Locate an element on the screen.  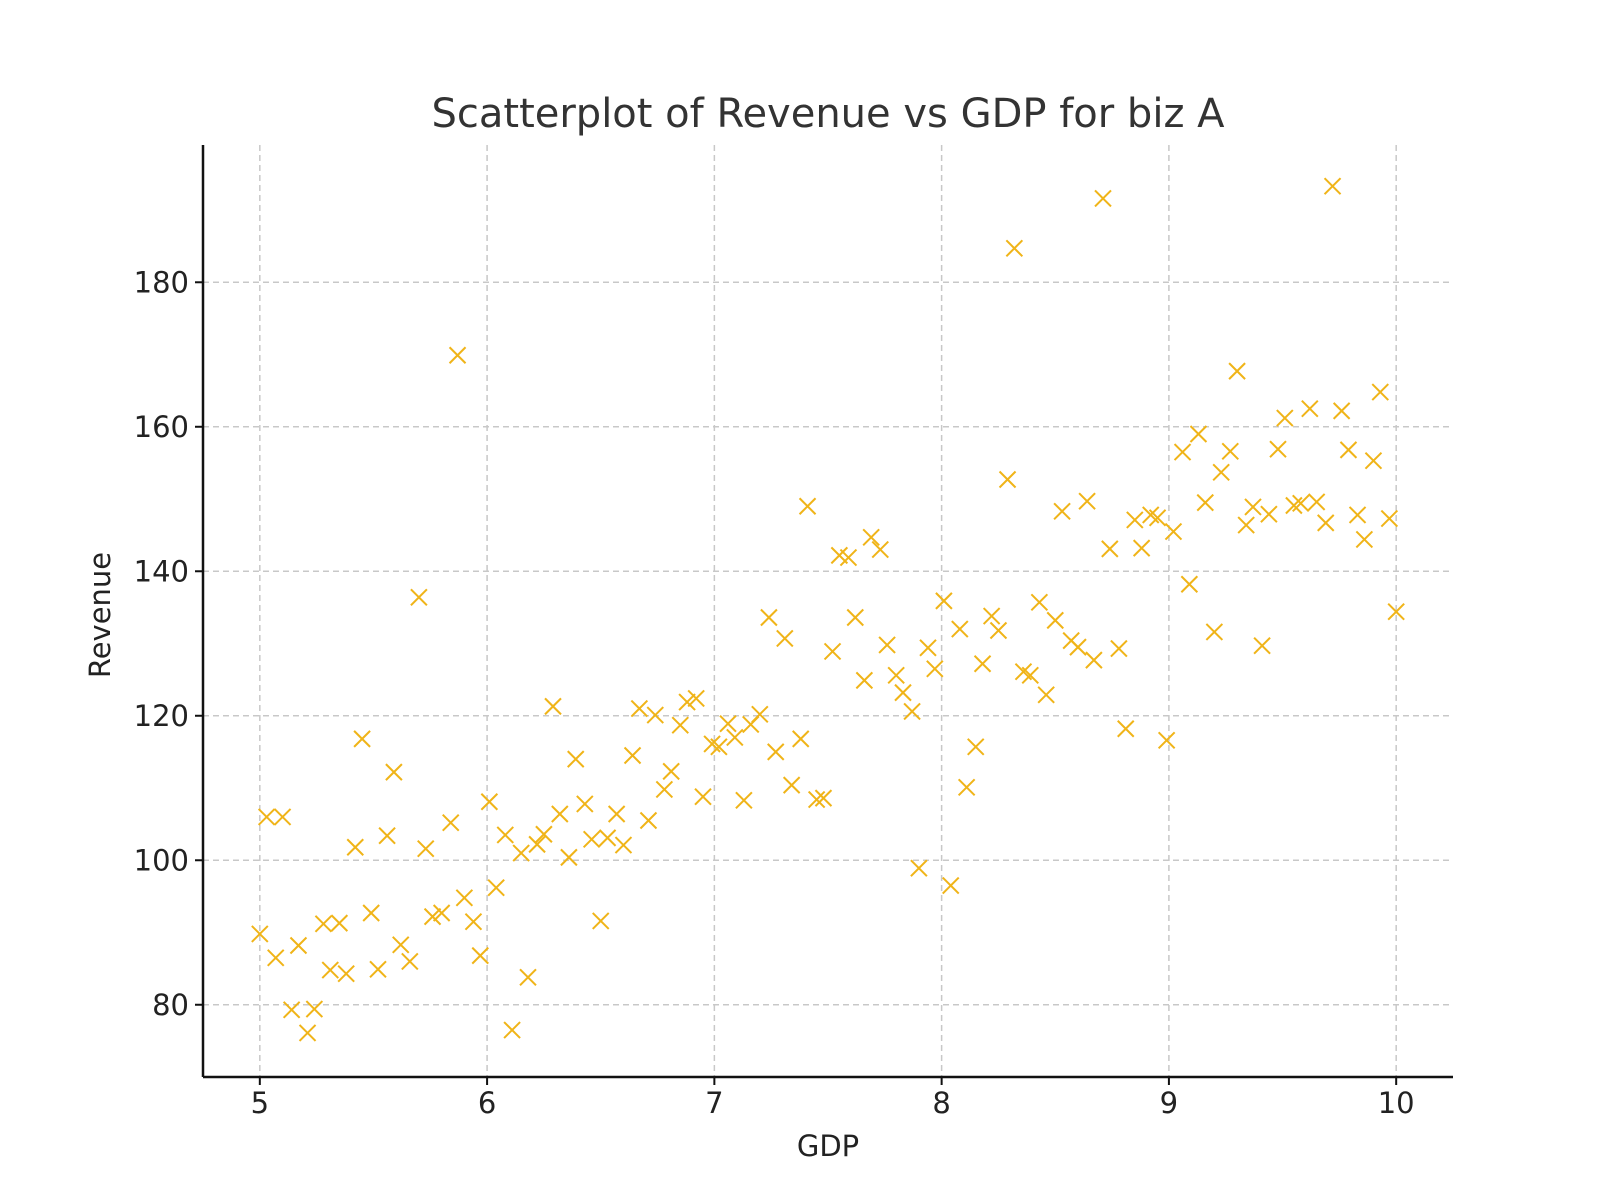
y-tick-label: 160 is located at coordinates (161, 427).